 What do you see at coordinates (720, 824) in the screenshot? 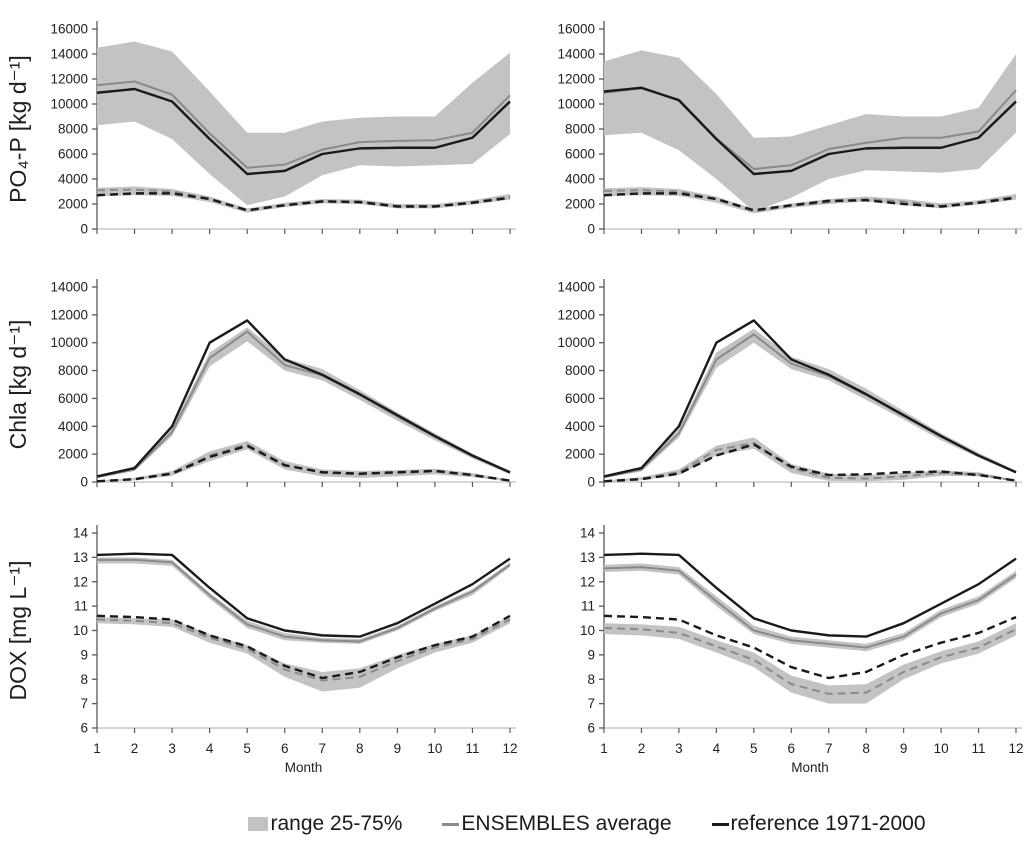
I see `reference-line-swatch-icon` at bounding box center [720, 824].